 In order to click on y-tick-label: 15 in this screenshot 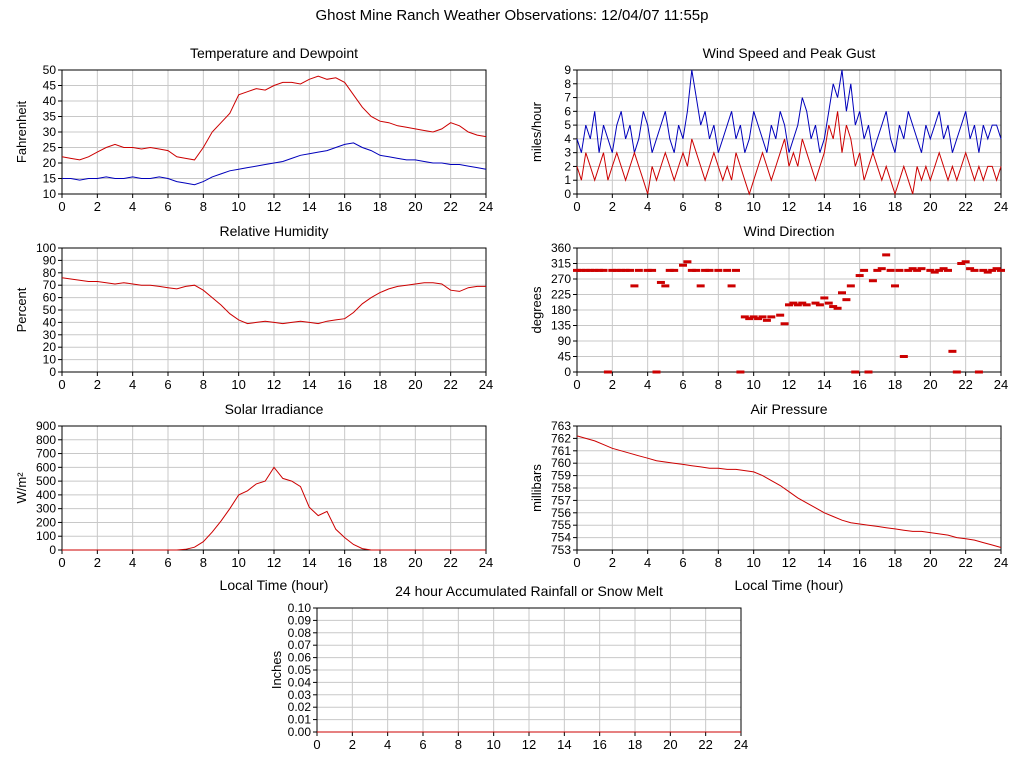, I will do `click(50, 179)`.